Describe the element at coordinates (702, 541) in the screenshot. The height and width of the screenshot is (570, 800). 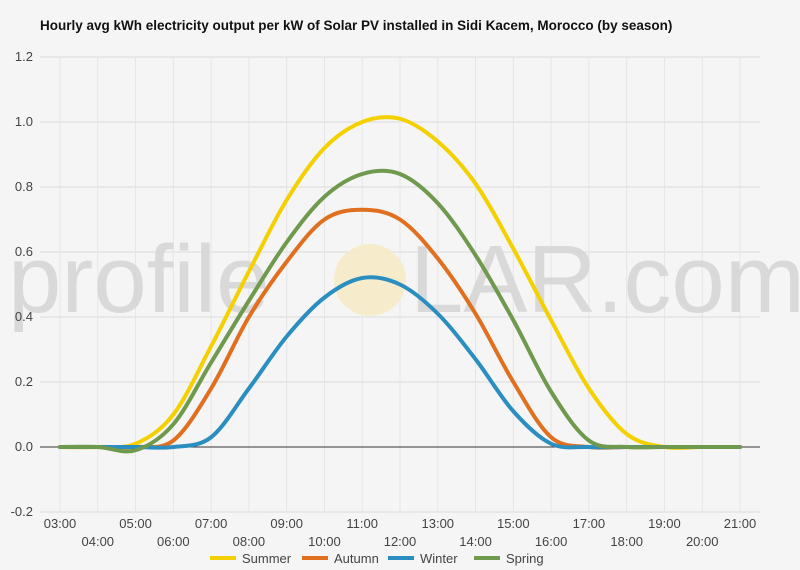
I see `x-tick-label: 20:00` at that location.